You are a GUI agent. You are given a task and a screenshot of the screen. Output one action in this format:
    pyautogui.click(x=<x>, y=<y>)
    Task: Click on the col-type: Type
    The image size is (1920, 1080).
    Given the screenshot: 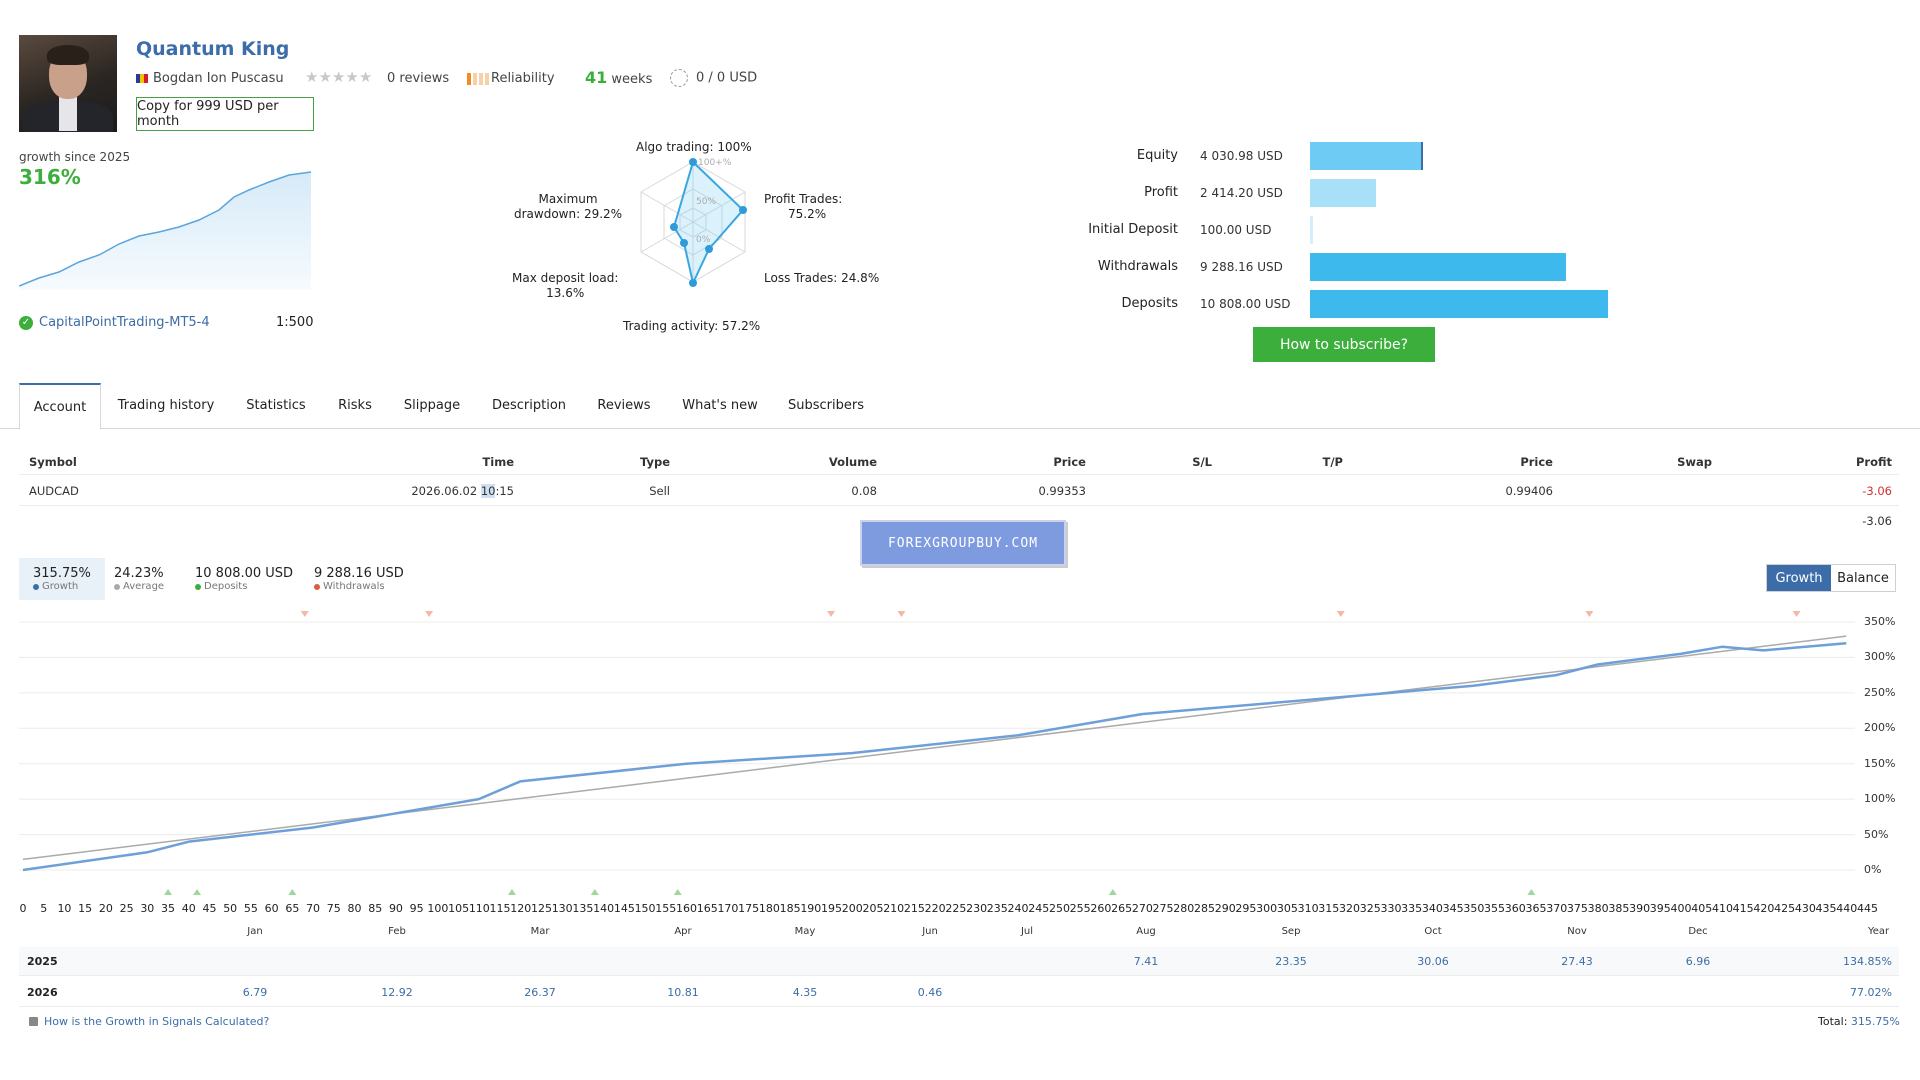 What is the action you would take?
    pyautogui.click(x=654, y=462)
    